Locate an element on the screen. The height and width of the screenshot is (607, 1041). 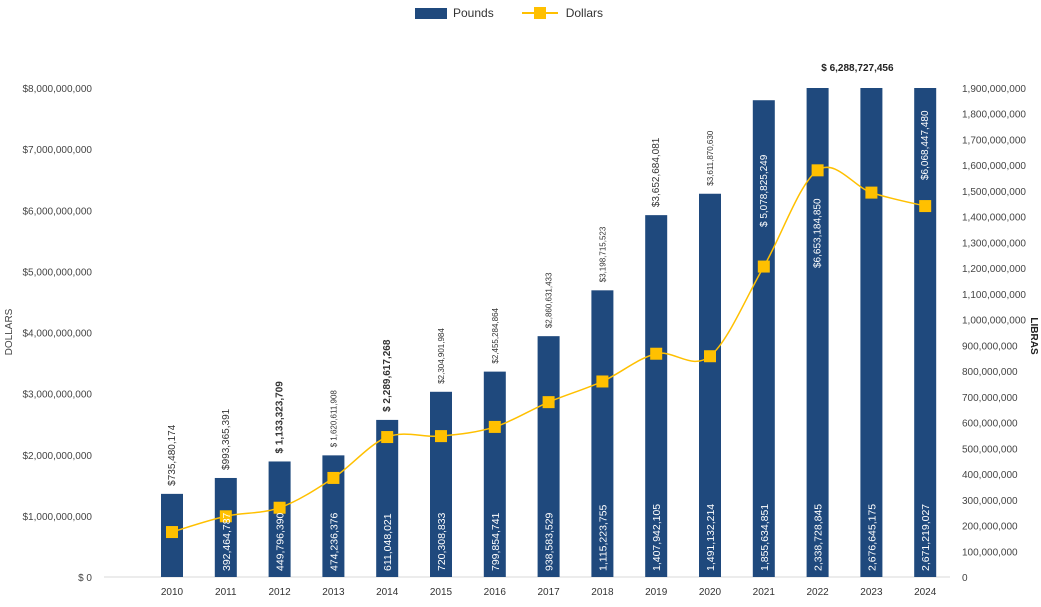
right-tick-label: 1,900,000,000 is located at coordinates (994, 89).